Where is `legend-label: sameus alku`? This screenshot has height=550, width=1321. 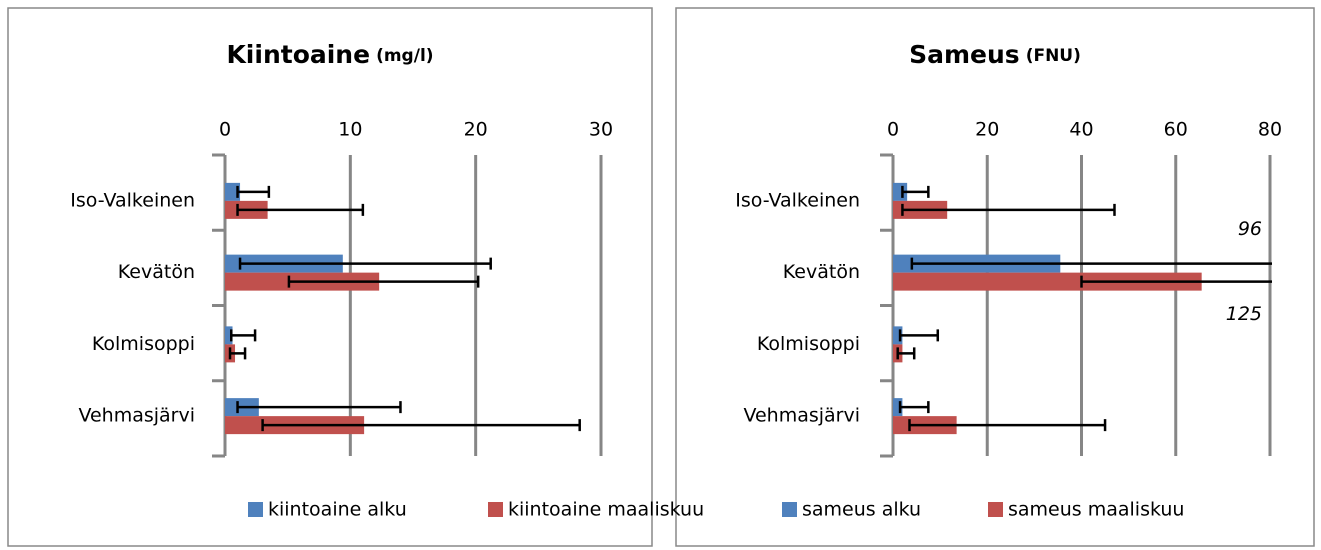 legend-label: sameus alku is located at coordinates (861, 510).